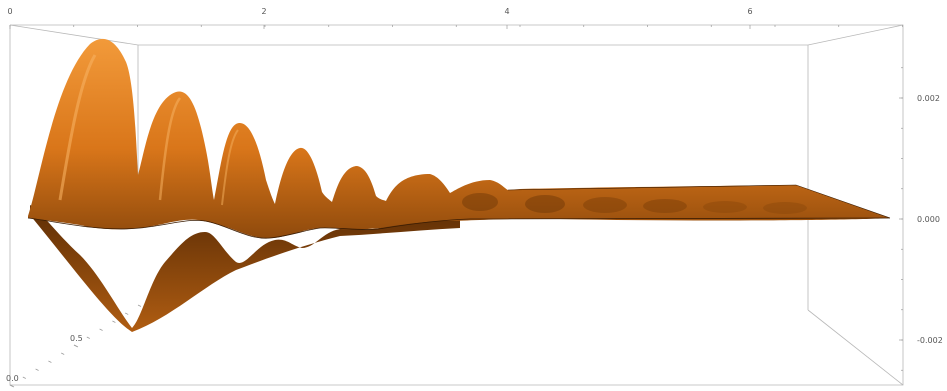 The image size is (947, 391). I want to click on surface-back-edge, so click(699, 201).